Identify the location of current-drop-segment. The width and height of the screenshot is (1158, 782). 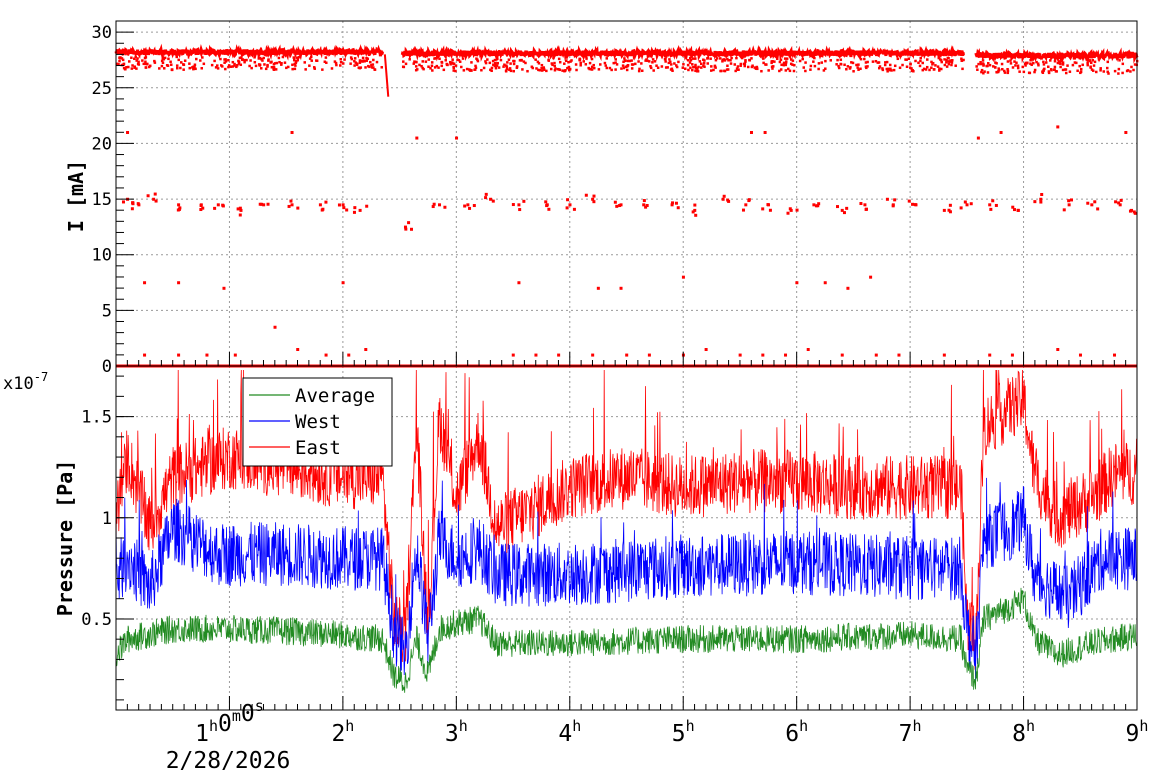
(386, 75).